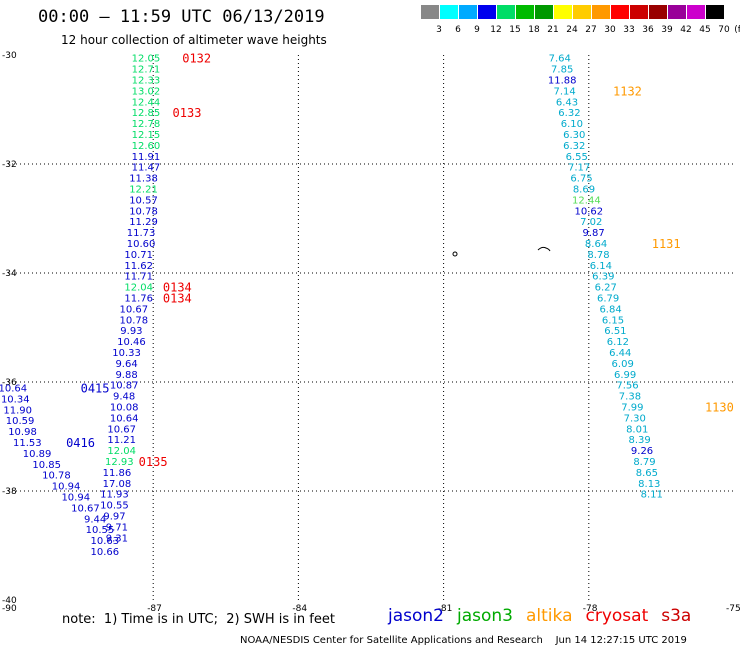  What do you see at coordinates (625, 375) in the screenshot?
I see `data-label: 6.99` at bounding box center [625, 375].